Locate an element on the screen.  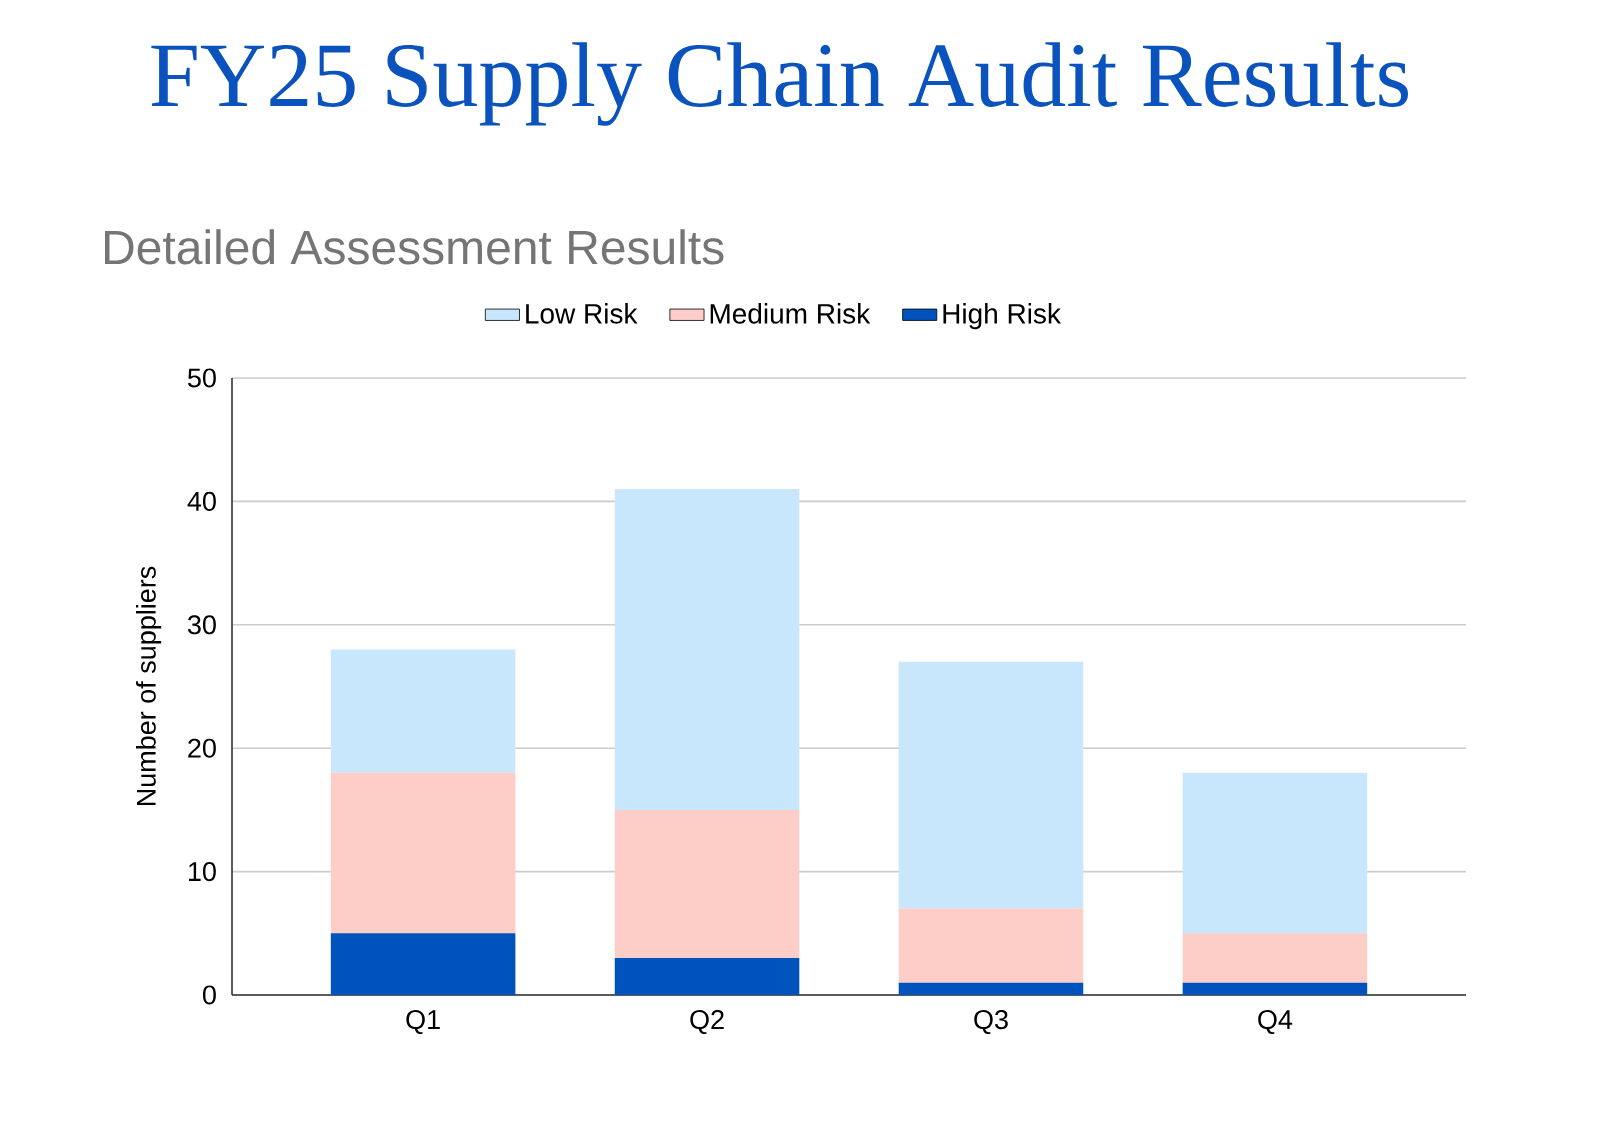
y-tick-label: 0 is located at coordinates (209, 995).